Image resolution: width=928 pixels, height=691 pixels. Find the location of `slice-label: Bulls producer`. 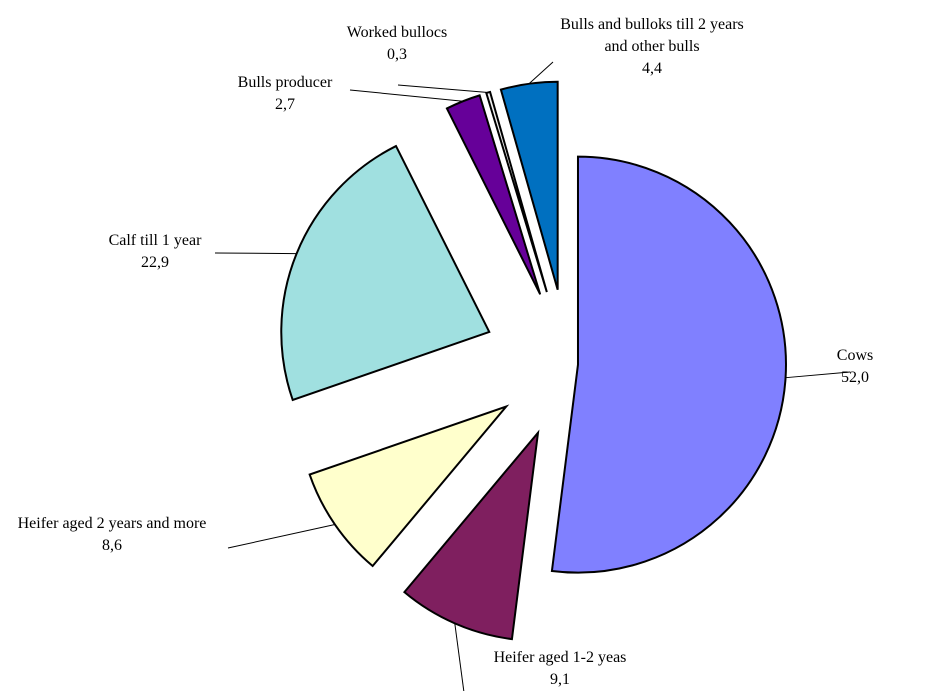

slice-label: Bulls producer is located at coordinates (285, 82).